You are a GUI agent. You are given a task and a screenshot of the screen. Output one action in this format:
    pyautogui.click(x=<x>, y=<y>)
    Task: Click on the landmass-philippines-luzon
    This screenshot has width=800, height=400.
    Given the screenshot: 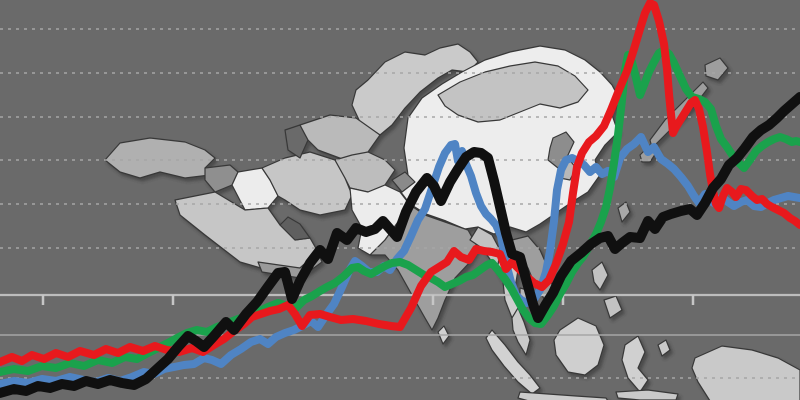 What is the action you would take?
    pyautogui.click(x=600, y=276)
    